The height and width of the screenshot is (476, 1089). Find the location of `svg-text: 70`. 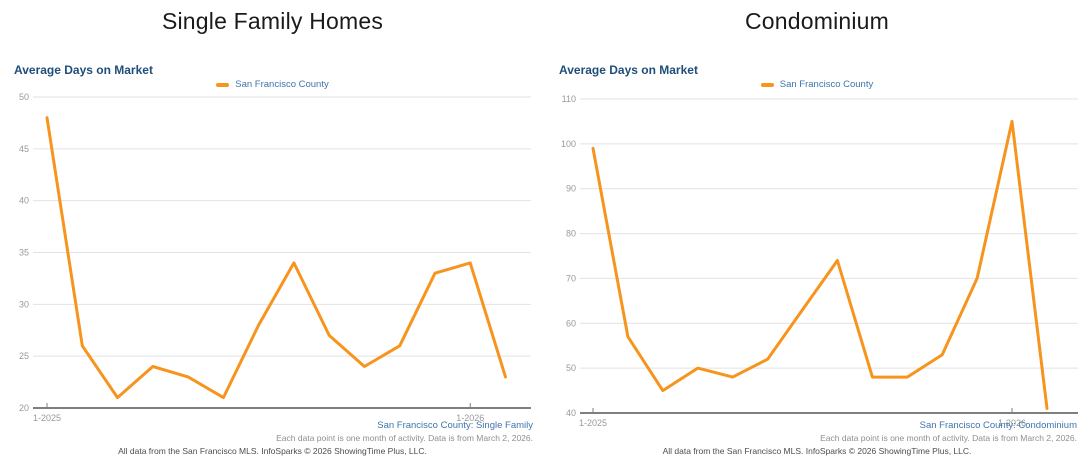

svg-text: 70 is located at coordinates (571, 278).